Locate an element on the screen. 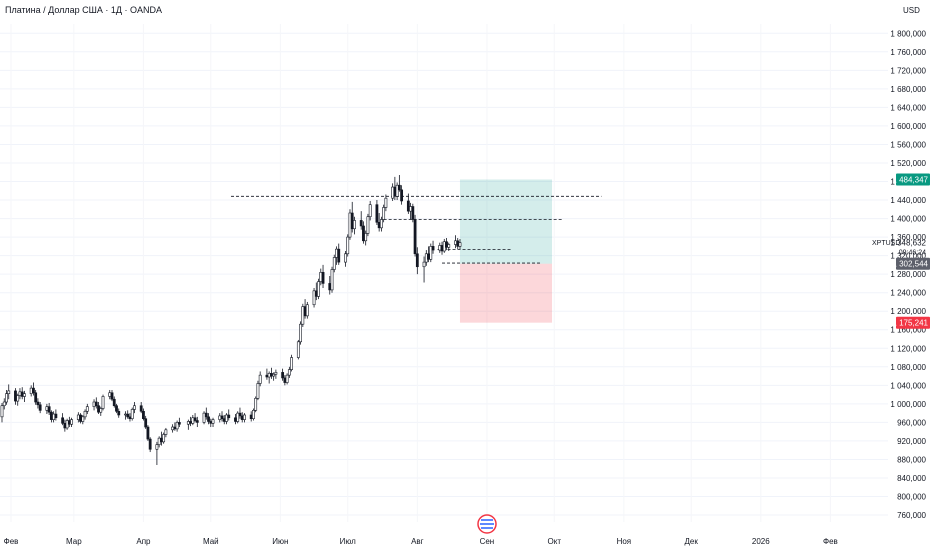 Image resolution: width=932 pixels, height=550 pixels. target-zone is located at coordinates (506, 221).